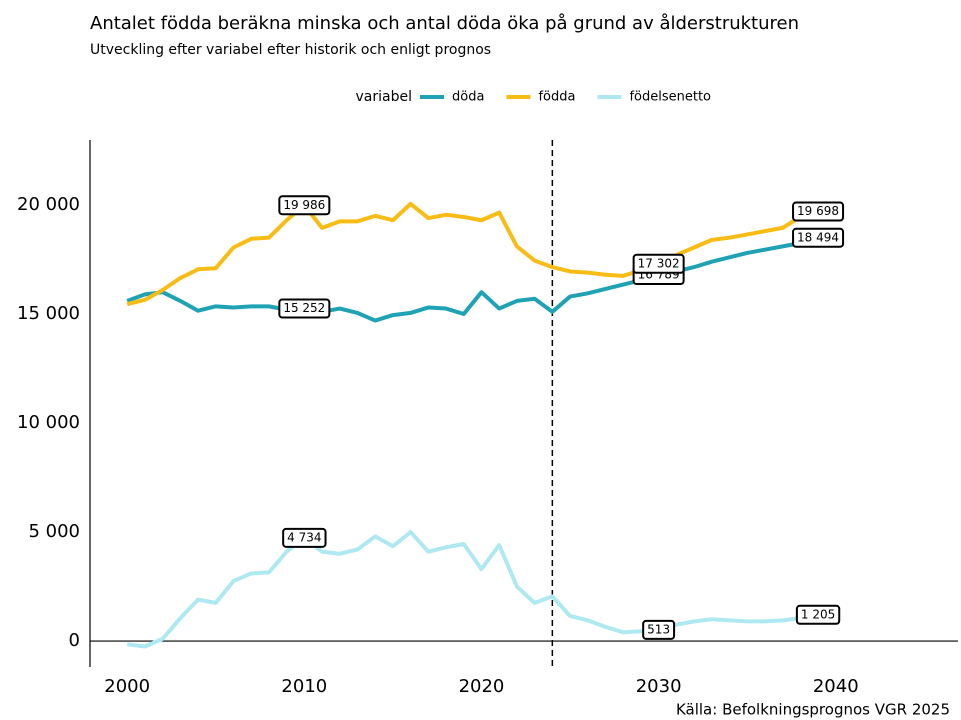  I want to click on x-tick-label: 2000, so click(127, 686).